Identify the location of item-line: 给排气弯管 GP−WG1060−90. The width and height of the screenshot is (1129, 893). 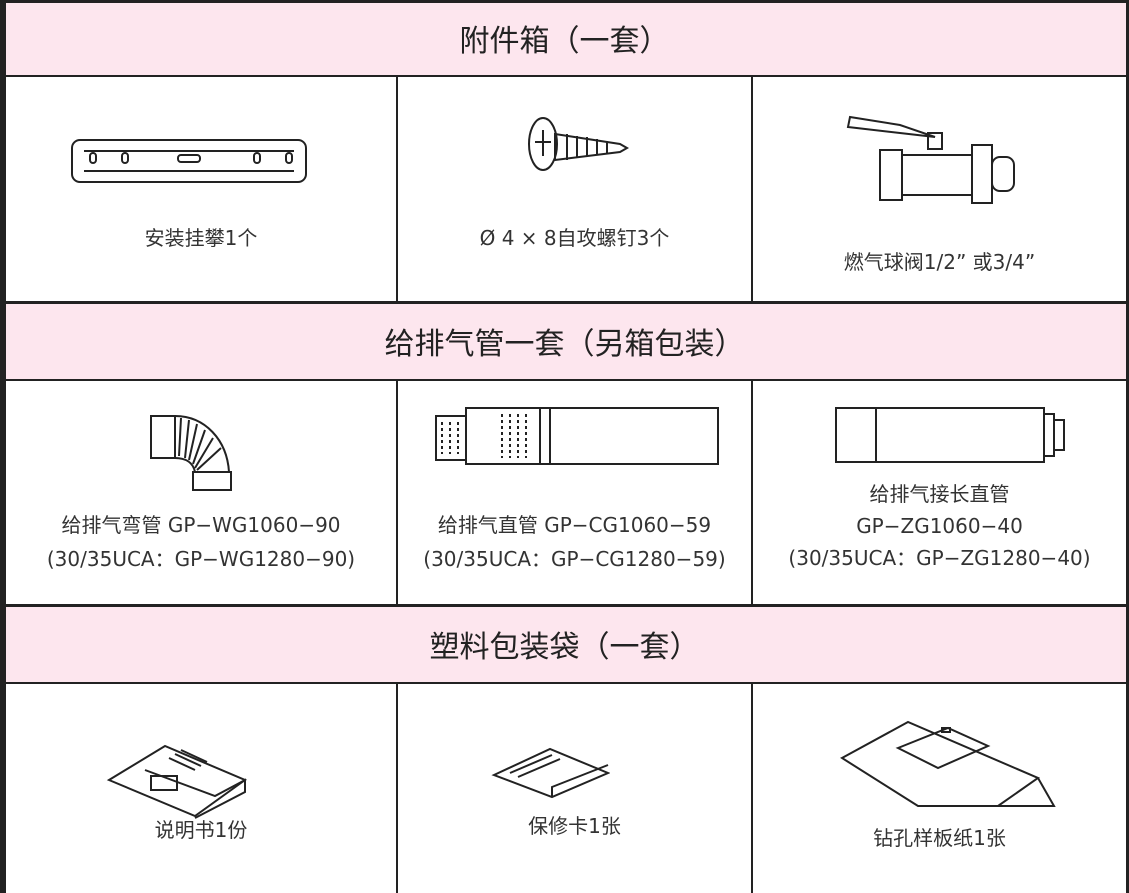
(201, 525).